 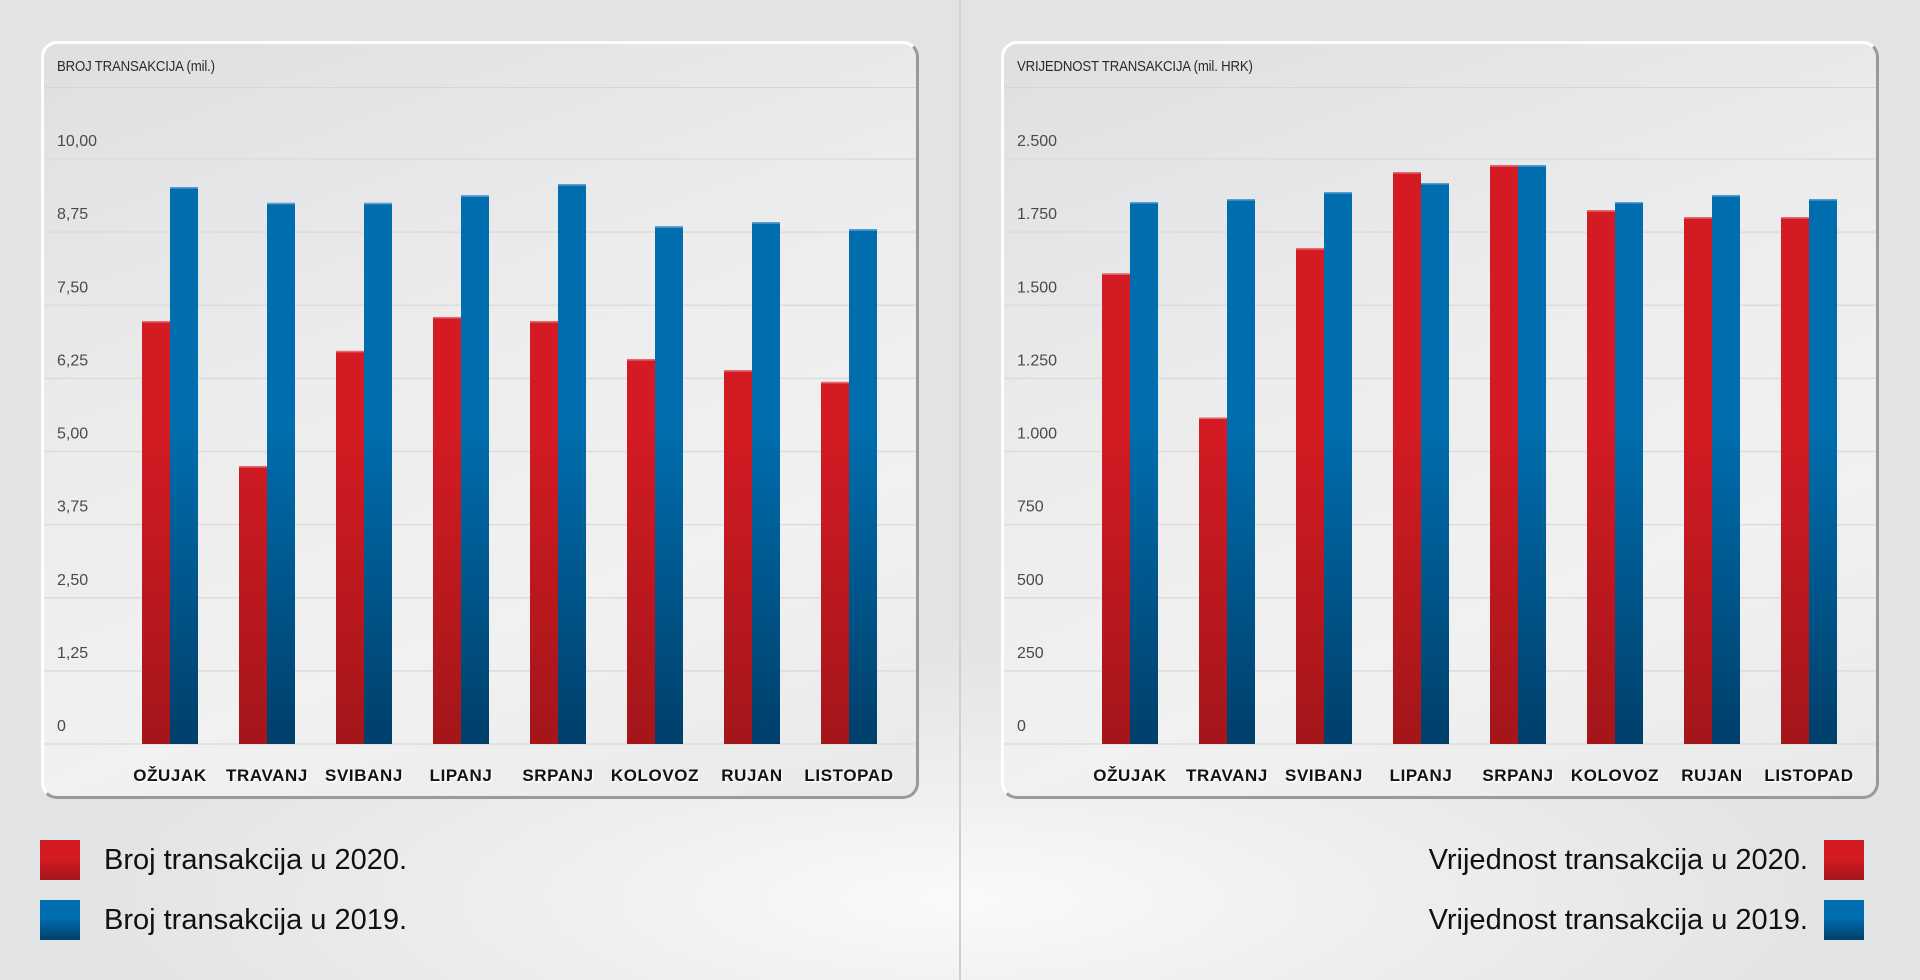 I want to click on y-tick-label: 2,50, so click(x=72, y=580).